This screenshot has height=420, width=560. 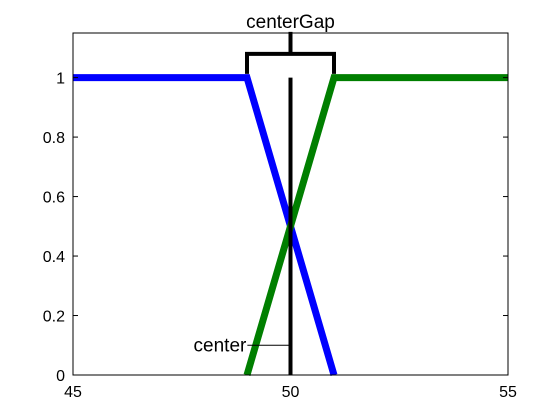 What do you see at coordinates (290, 22) in the screenshot?
I see `center-gap-label: centerGap` at bounding box center [290, 22].